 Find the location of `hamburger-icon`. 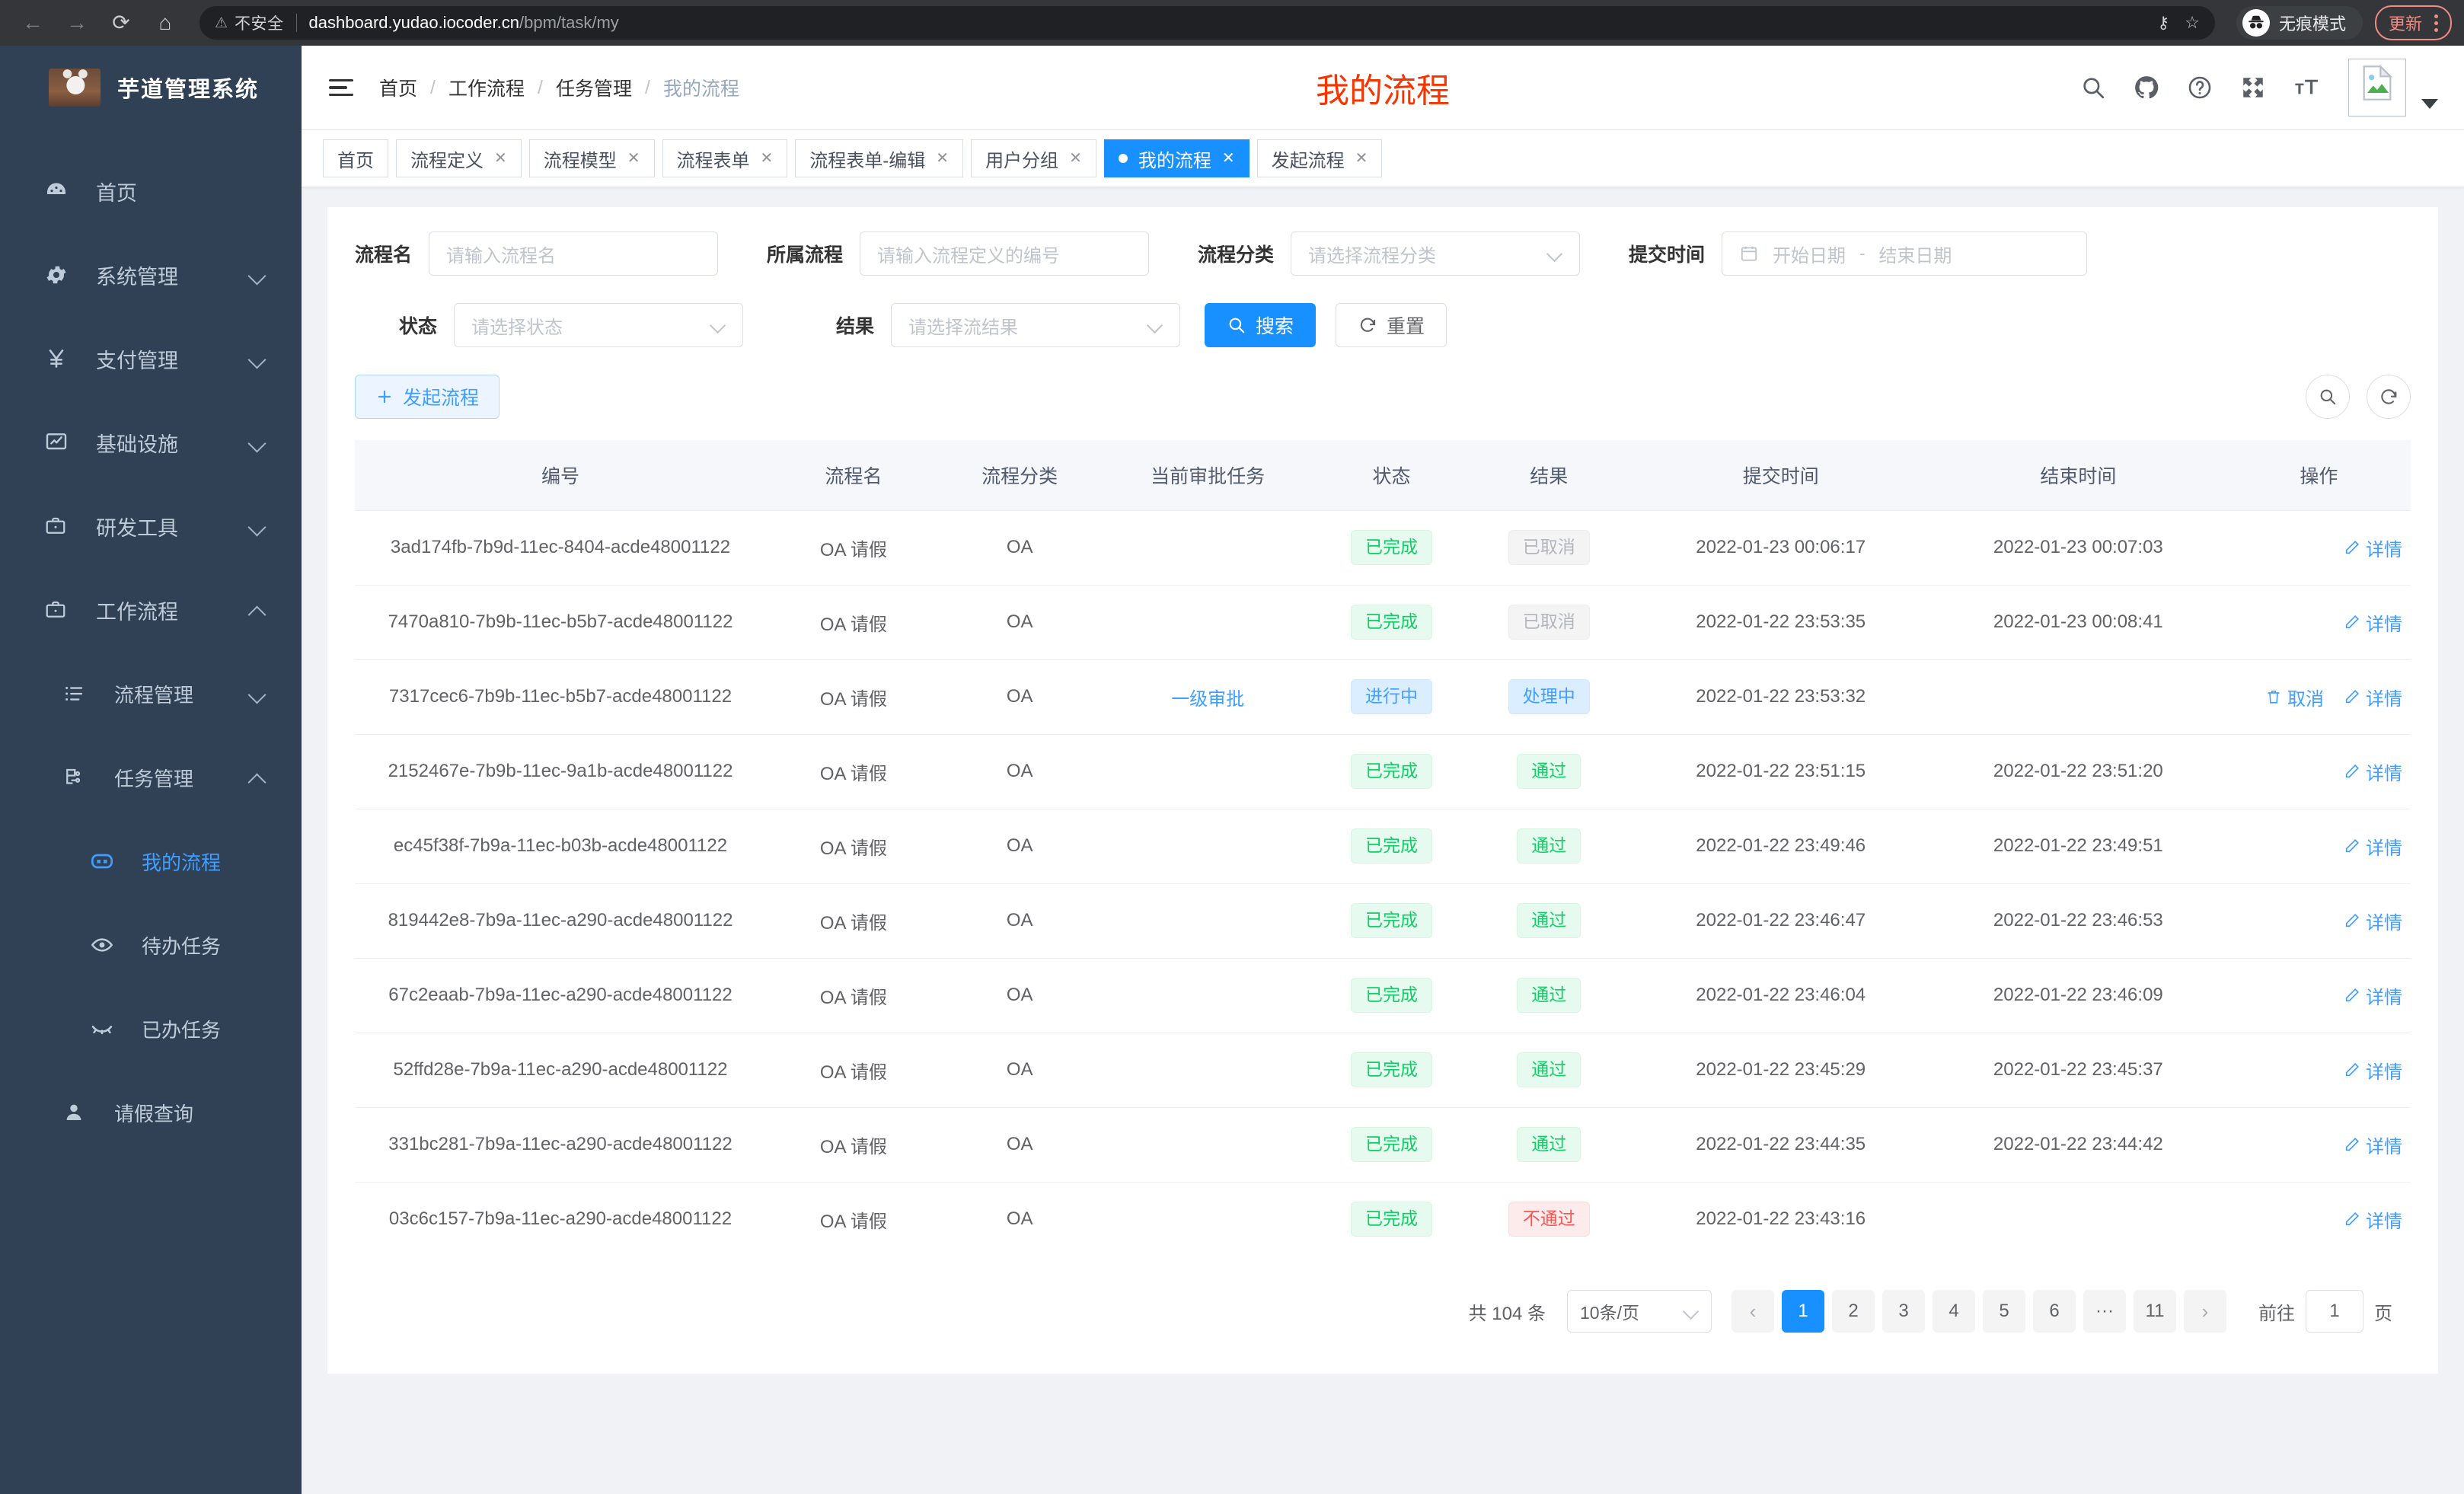

hamburger-icon is located at coordinates (341, 87).